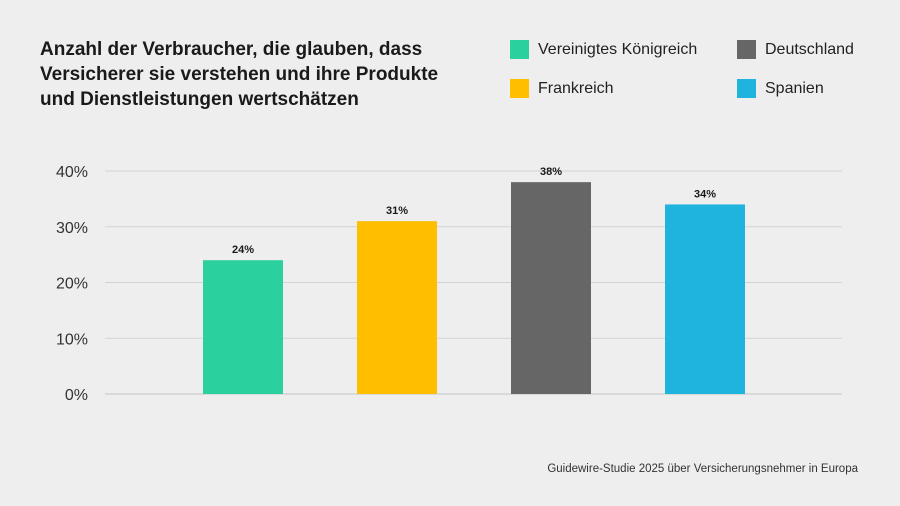 This screenshot has width=900, height=506. What do you see at coordinates (705, 194) in the screenshot?
I see `bar-value-label-4: 34%` at bounding box center [705, 194].